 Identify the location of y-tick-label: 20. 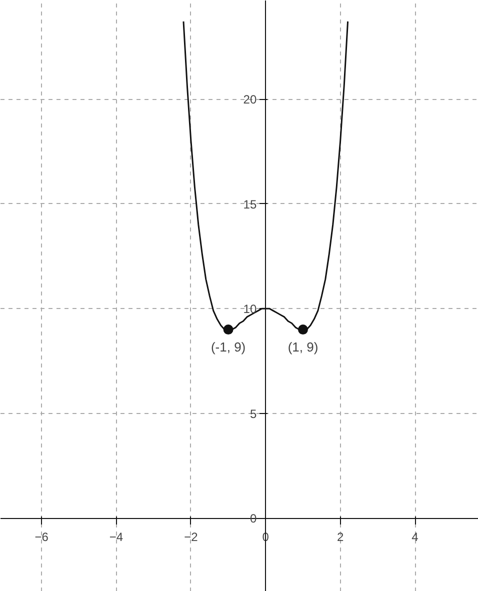
(250, 99).